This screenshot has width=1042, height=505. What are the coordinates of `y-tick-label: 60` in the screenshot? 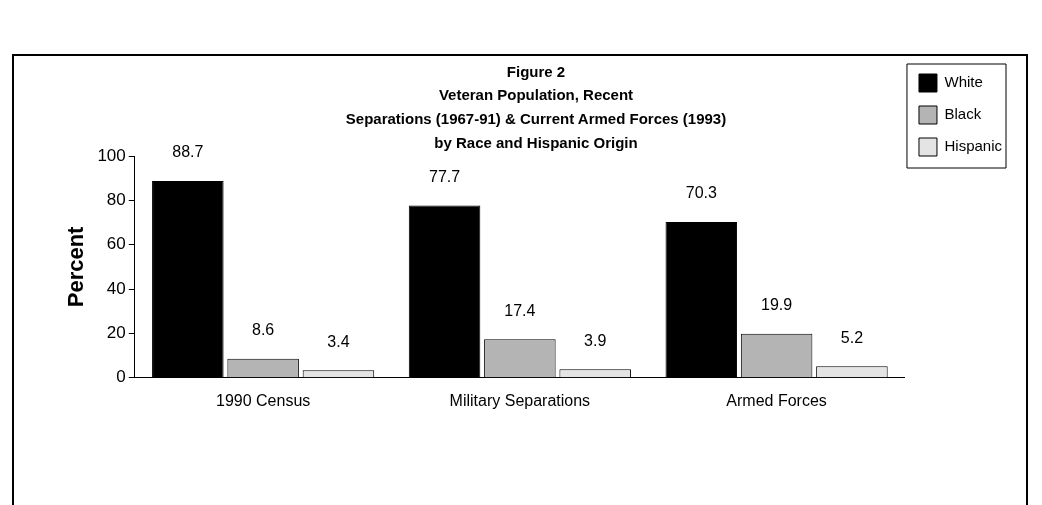 It's located at (116, 244).